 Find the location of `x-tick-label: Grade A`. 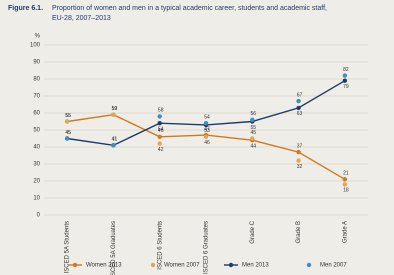

x-tick-label: Grade A is located at coordinates (345, 232).